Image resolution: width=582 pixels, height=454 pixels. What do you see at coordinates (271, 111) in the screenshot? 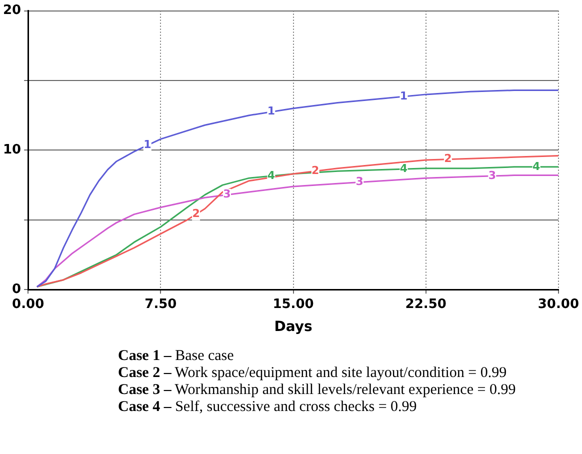
I see `series-label: 1` at bounding box center [271, 111].